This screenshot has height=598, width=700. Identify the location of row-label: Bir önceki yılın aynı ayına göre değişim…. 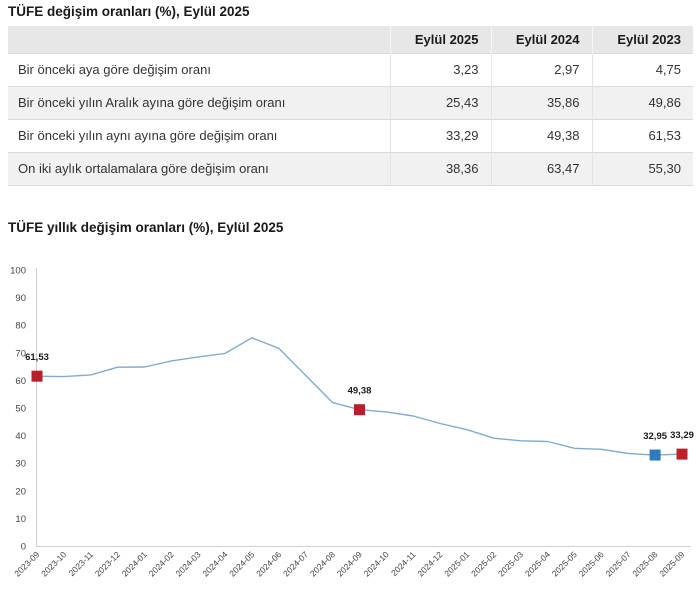
(199, 135).